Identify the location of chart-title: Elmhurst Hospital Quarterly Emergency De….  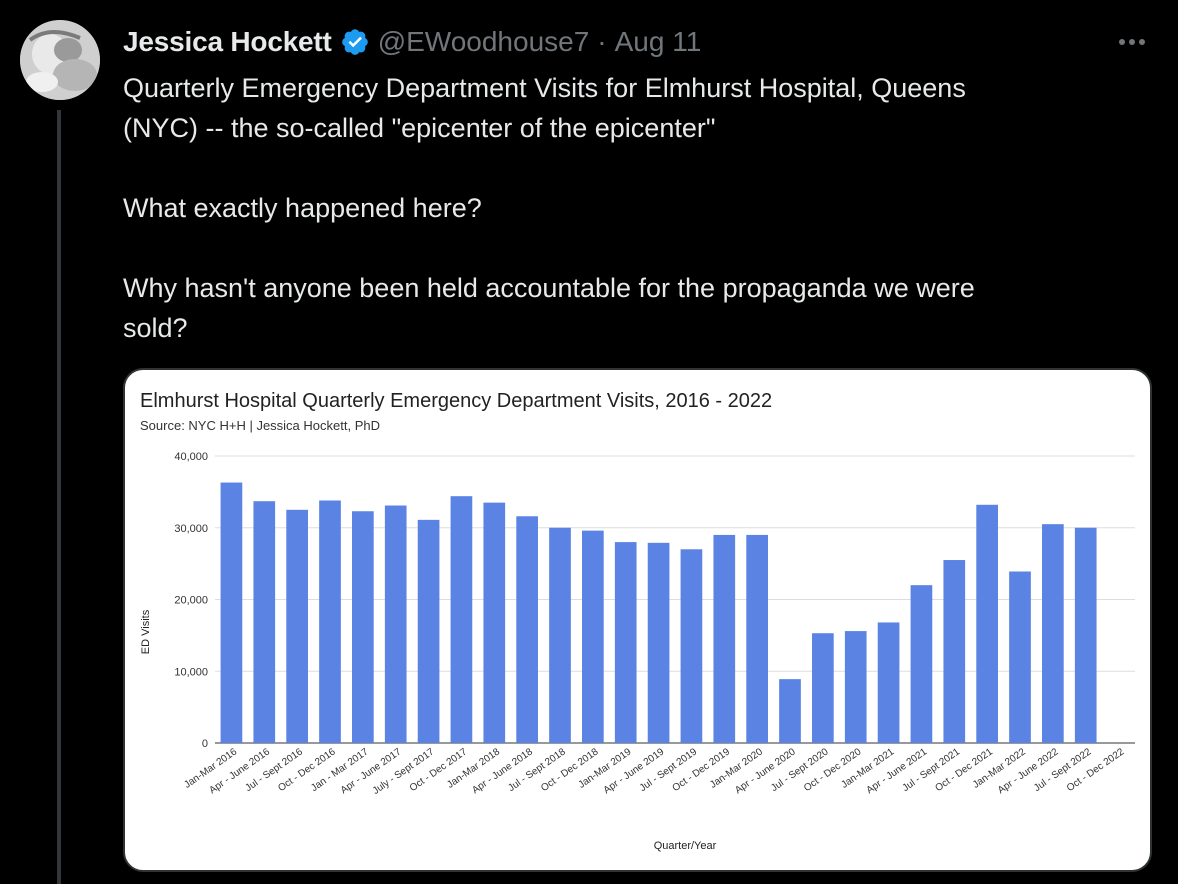
(456, 401).